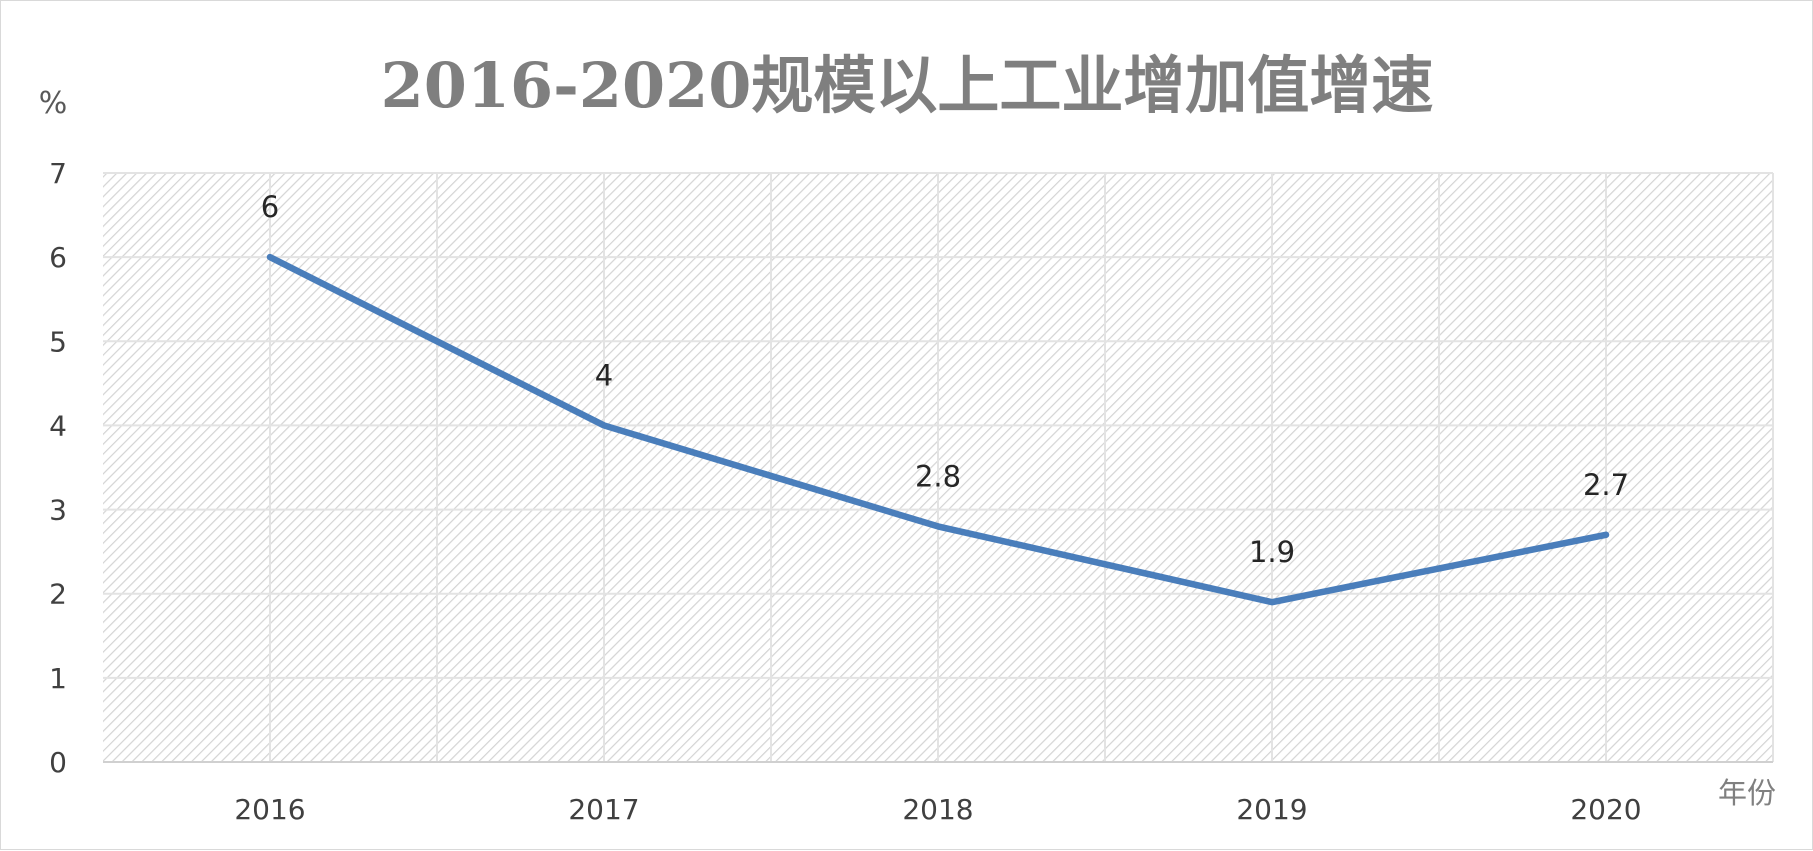 Image resolution: width=1813 pixels, height=851 pixels. I want to click on y-tick-label: 7, so click(58, 173).